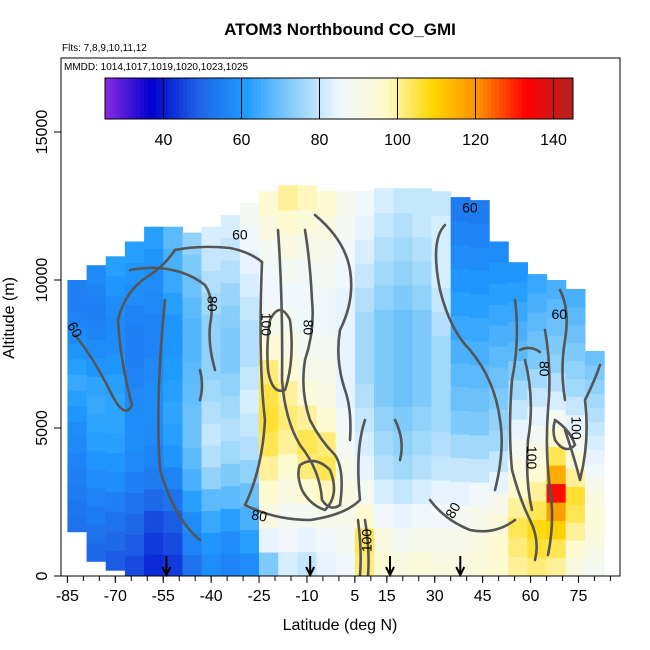 Image resolution: width=650 pixels, height=650 pixels. I want to click on flights-subtitle: Flts: 7,8,9,10,11,12, so click(104, 48).